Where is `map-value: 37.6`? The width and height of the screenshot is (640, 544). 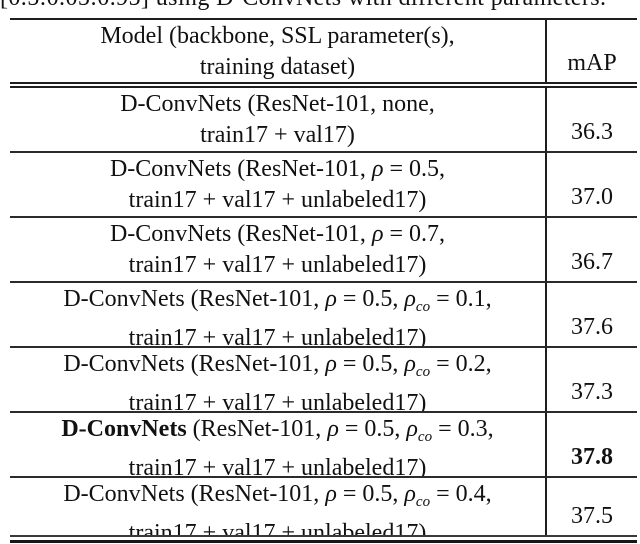
map-value: 37.6 is located at coordinates (591, 314).